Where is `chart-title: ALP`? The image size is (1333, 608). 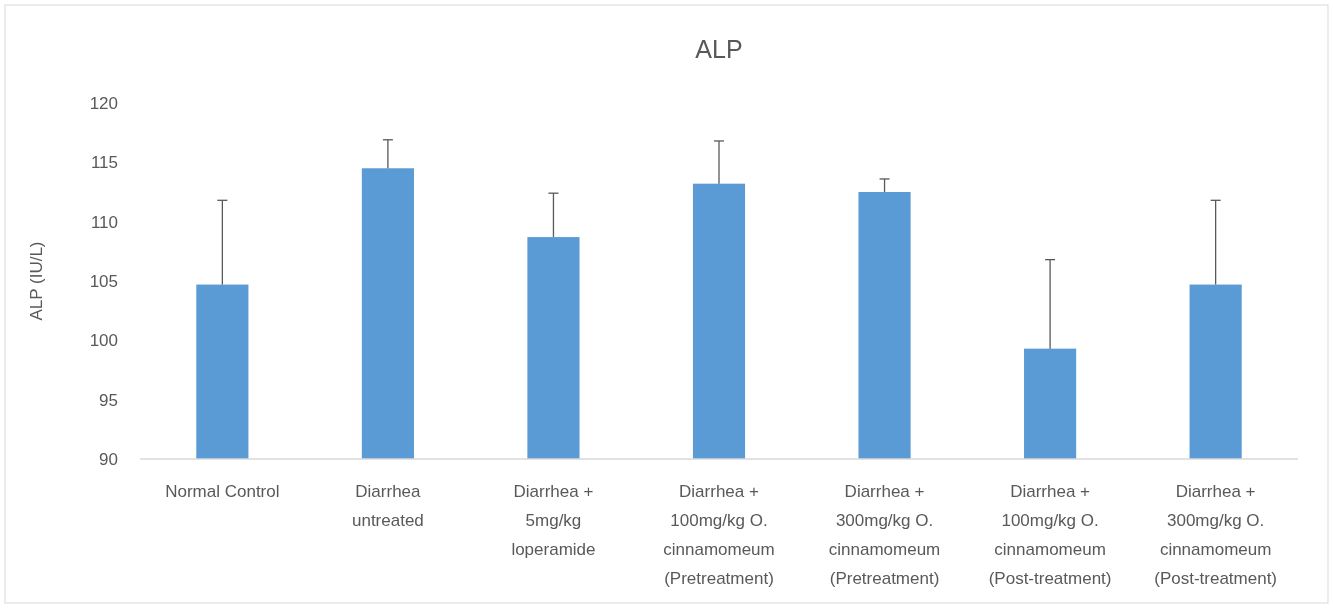
chart-title: ALP is located at coordinates (719, 49).